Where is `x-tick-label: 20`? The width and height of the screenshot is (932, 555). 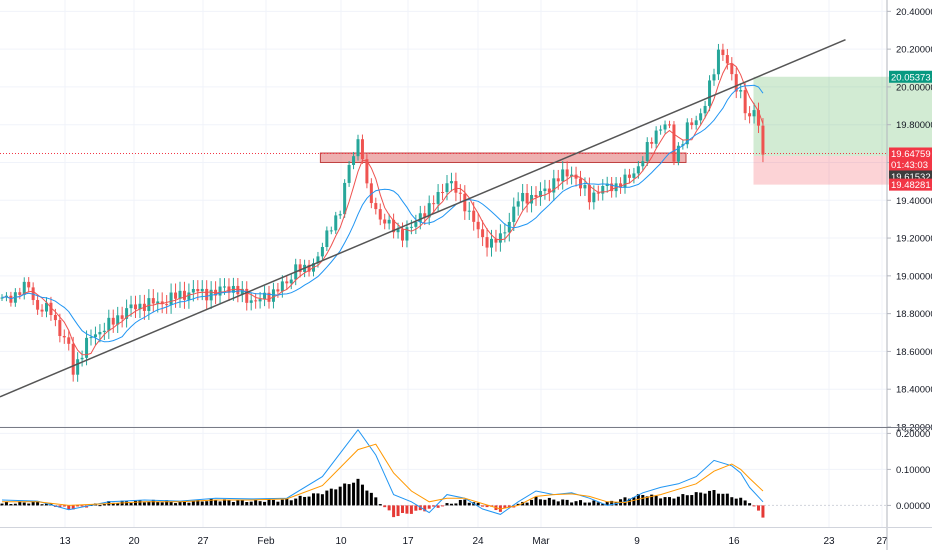
x-tick-label: 20 is located at coordinates (134, 541).